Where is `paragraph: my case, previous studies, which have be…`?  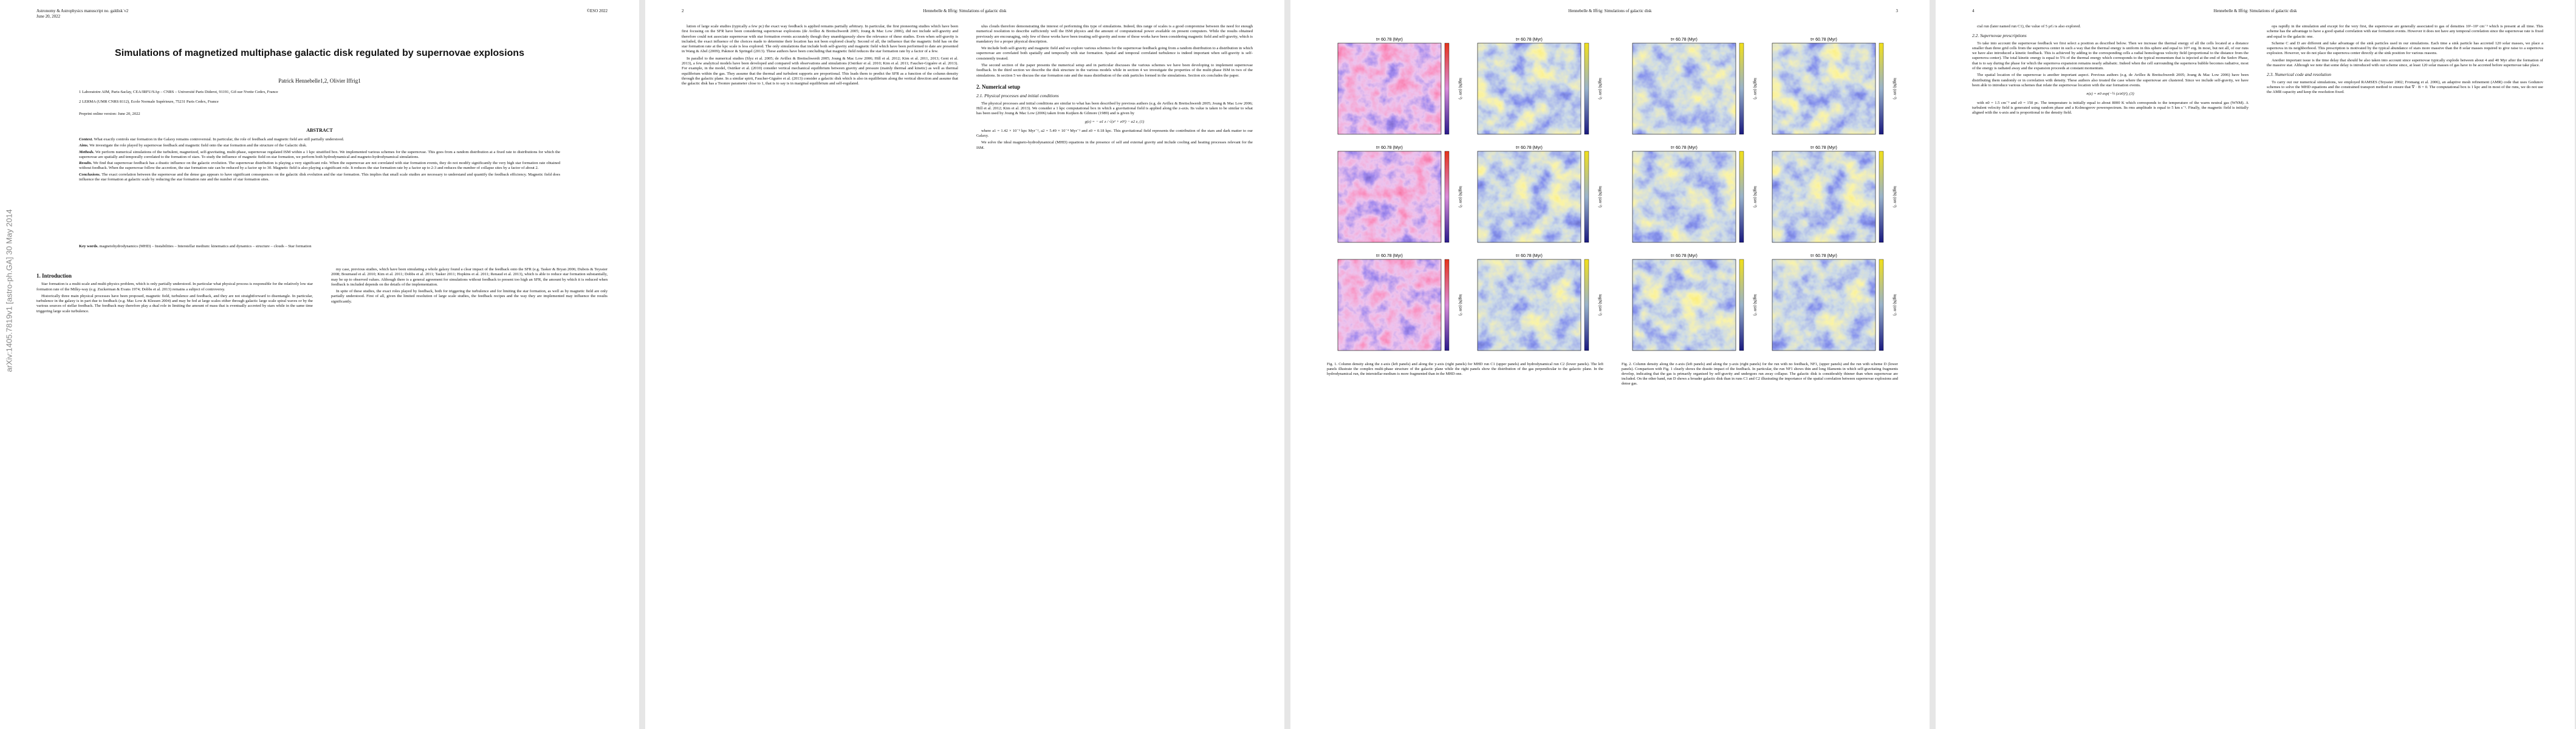 paragraph: my case, previous studies, which have be… is located at coordinates (470, 277).